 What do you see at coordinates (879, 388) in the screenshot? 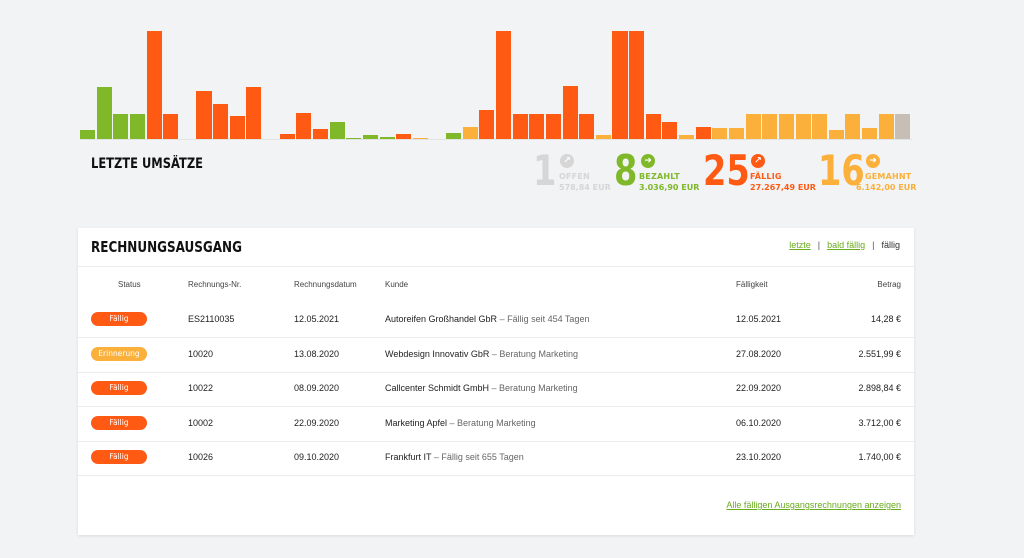
I see `amount: 2.898,84 €` at bounding box center [879, 388].